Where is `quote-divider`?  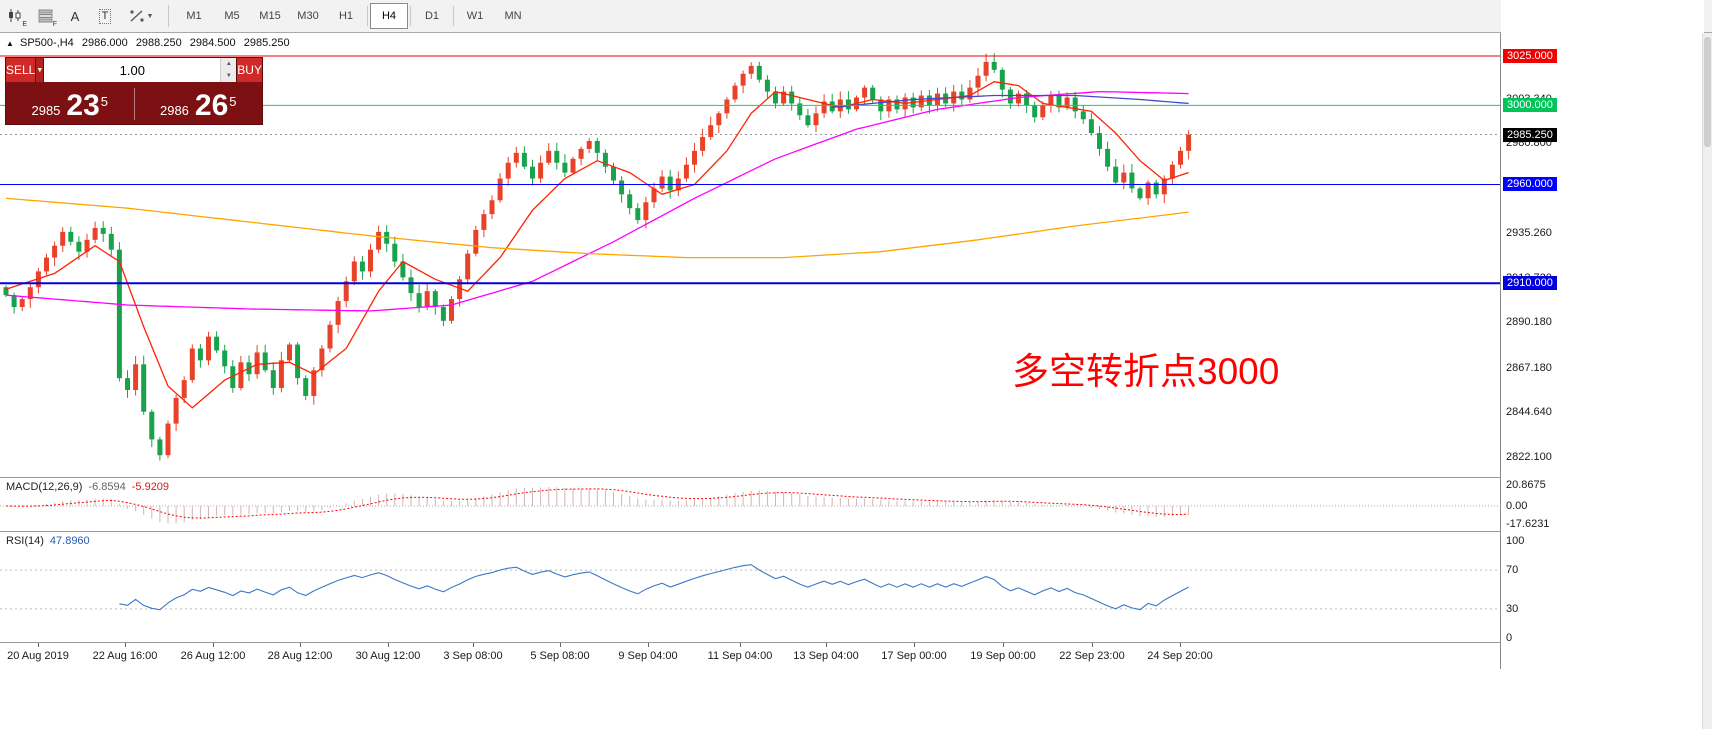
quote-divider is located at coordinates (134, 104).